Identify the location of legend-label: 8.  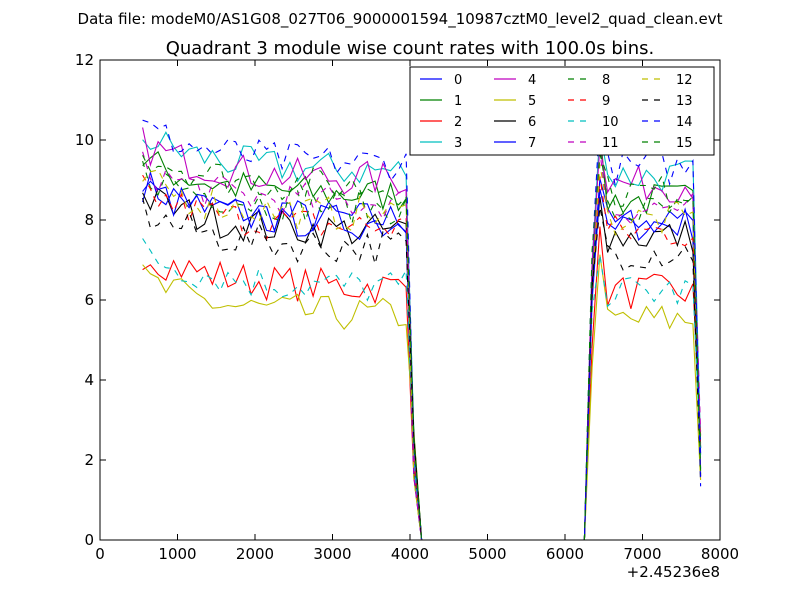
(606, 80).